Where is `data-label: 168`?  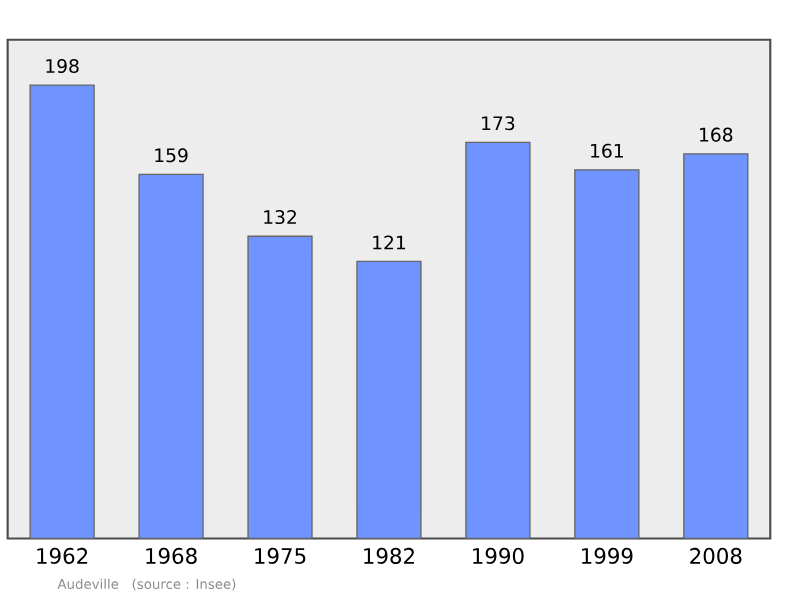 data-label: 168 is located at coordinates (716, 134).